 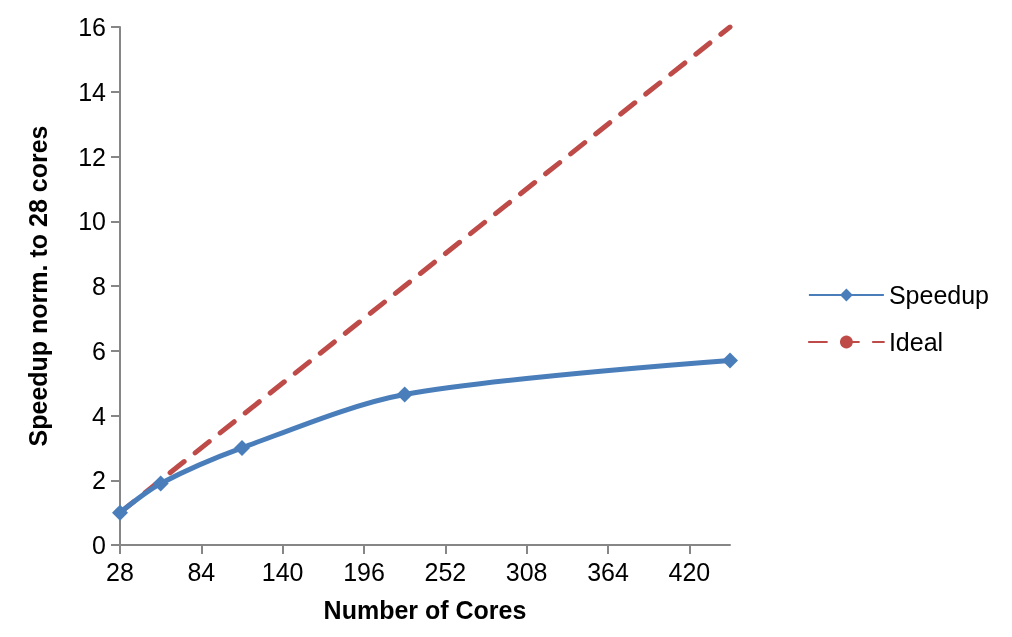 What do you see at coordinates (445, 571) in the screenshot?
I see `x-tick-label: 252` at bounding box center [445, 571].